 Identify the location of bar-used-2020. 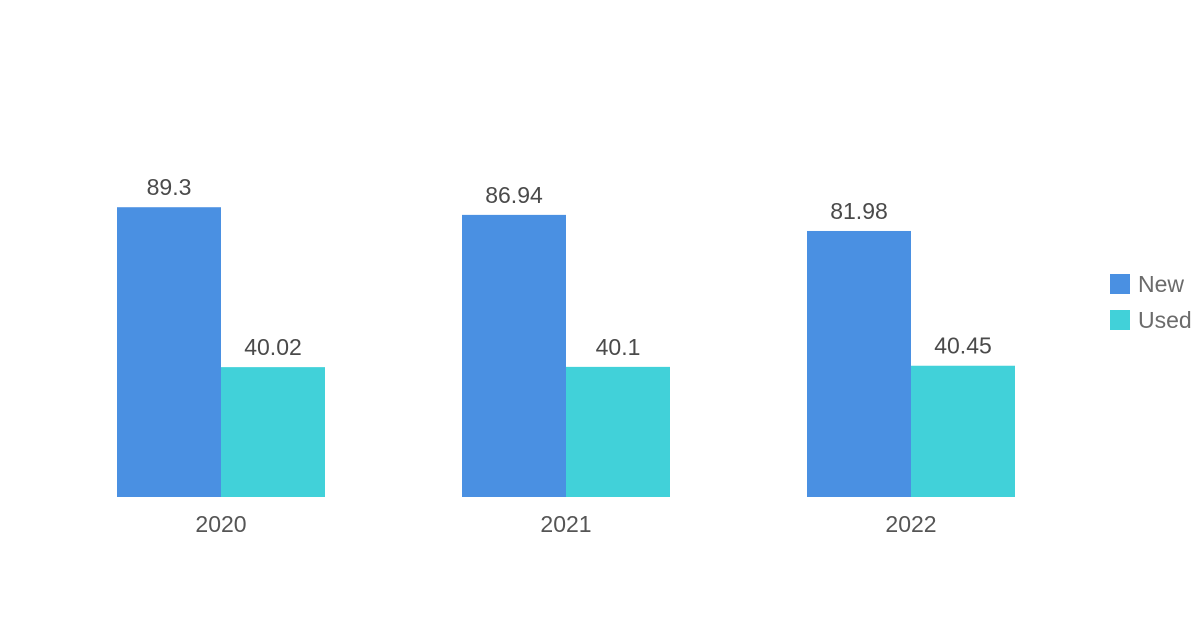
(273, 432).